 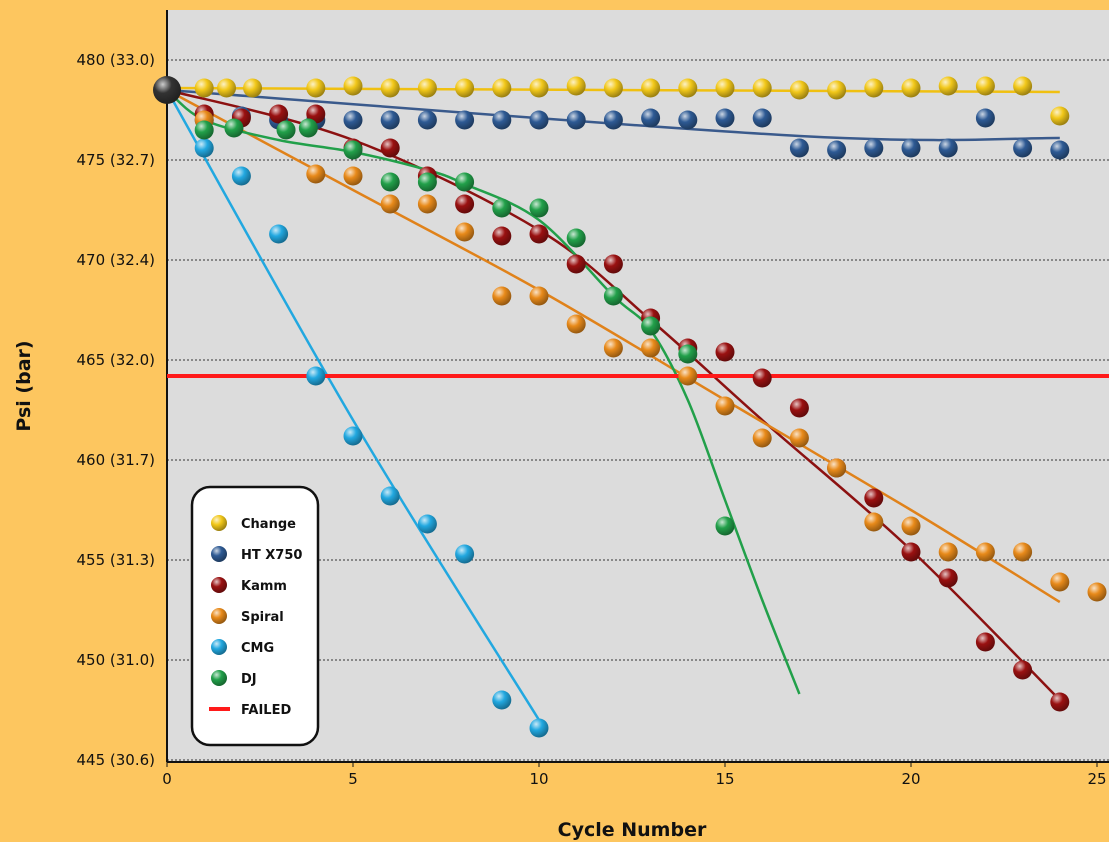 What do you see at coordinates (115, 460) in the screenshot?
I see `y-tick-label: 460 (31.7)` at bounding box center [115, 460].